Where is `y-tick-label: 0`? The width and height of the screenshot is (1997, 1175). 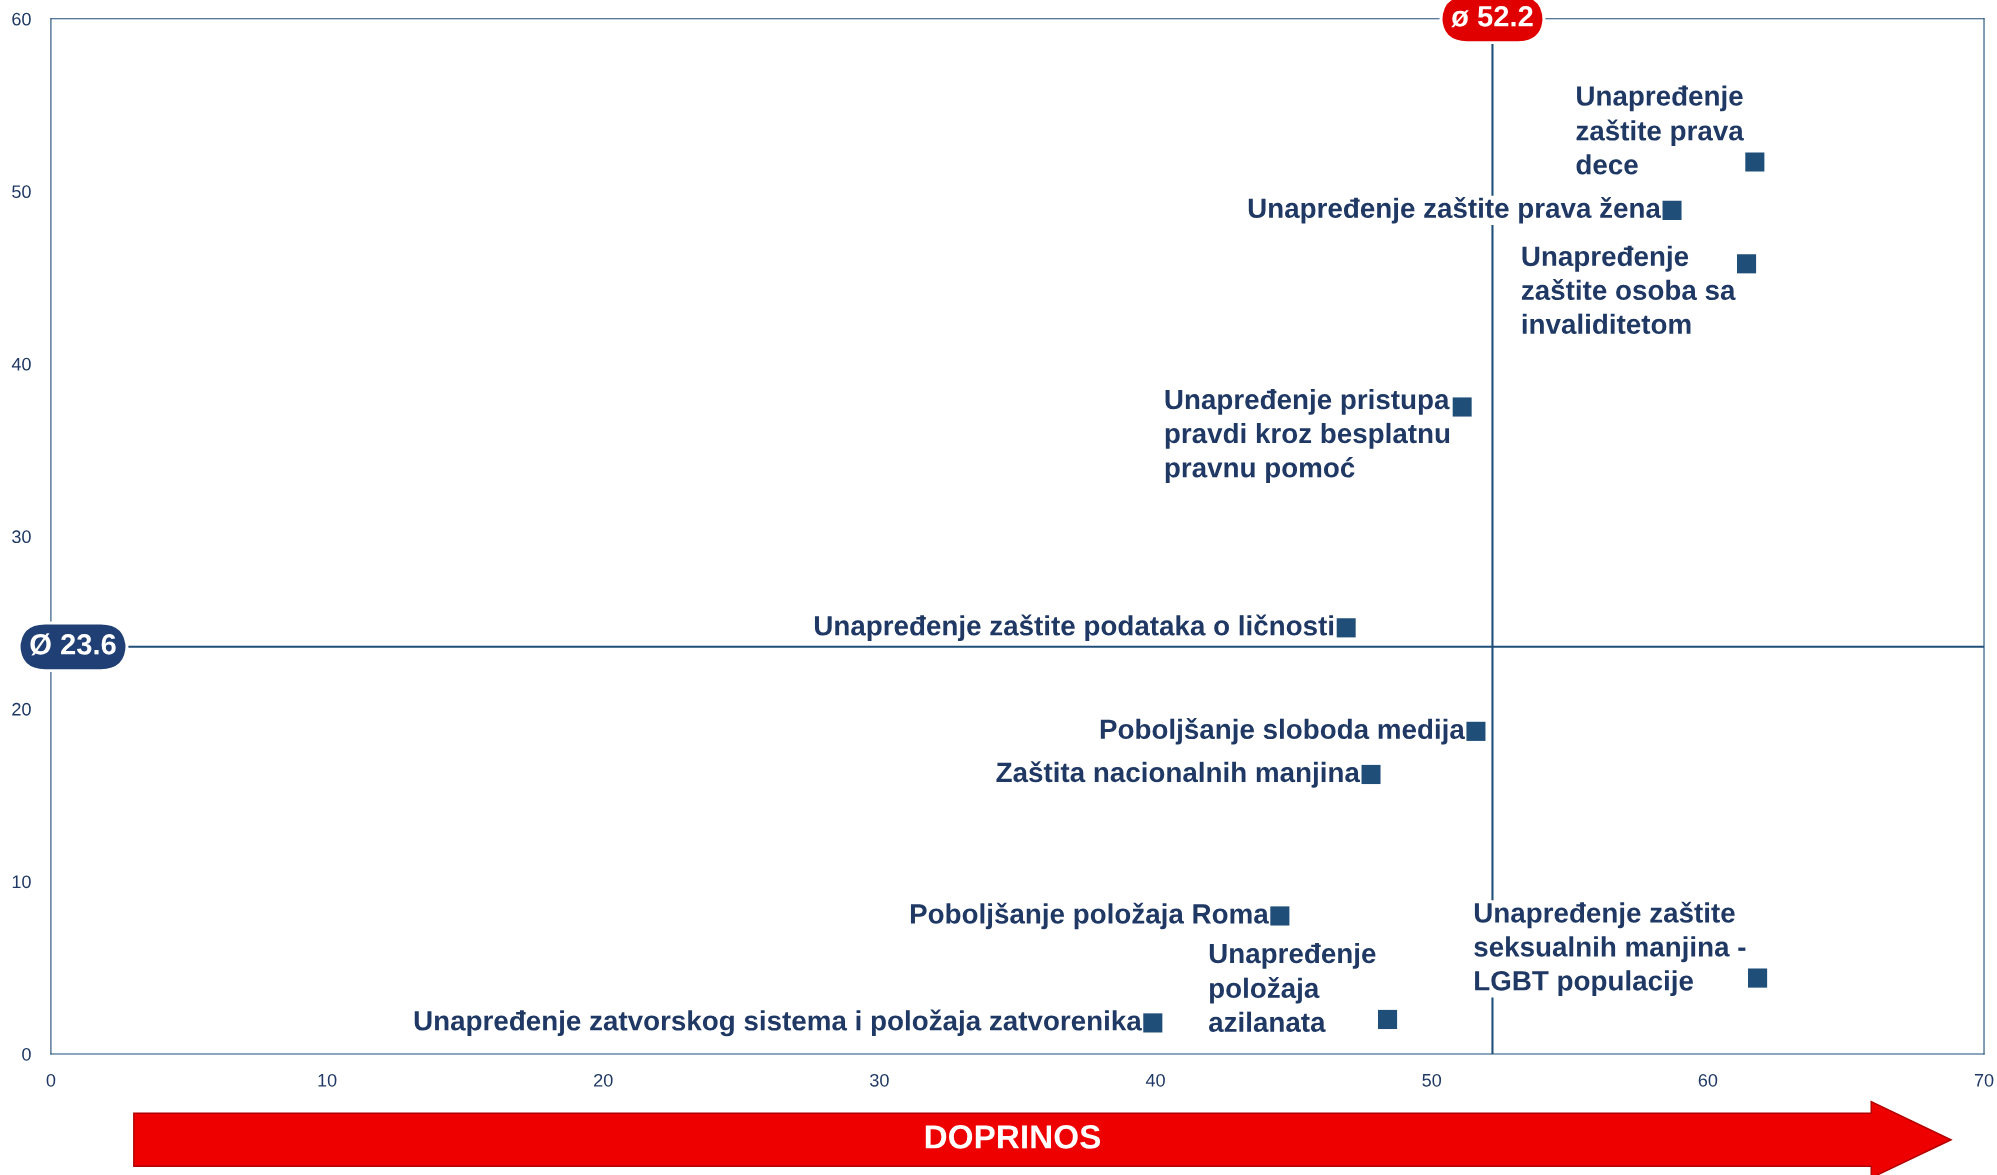
y-tick-label: 0 is located at coordinates (26, 1054).